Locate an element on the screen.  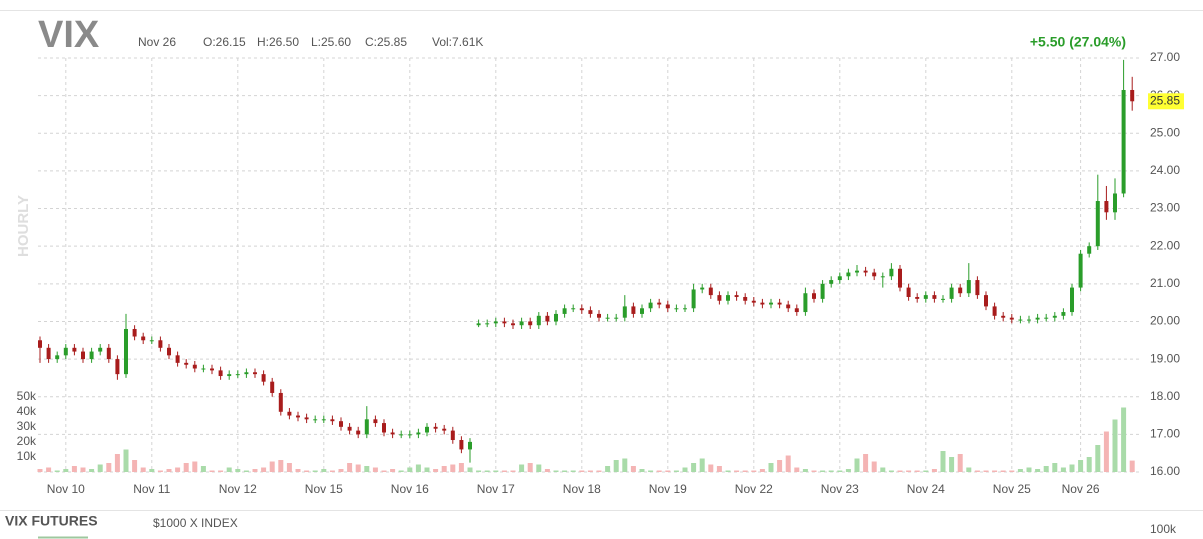
x-tick-label: Nov 17 is located at coordinates (496, 489).